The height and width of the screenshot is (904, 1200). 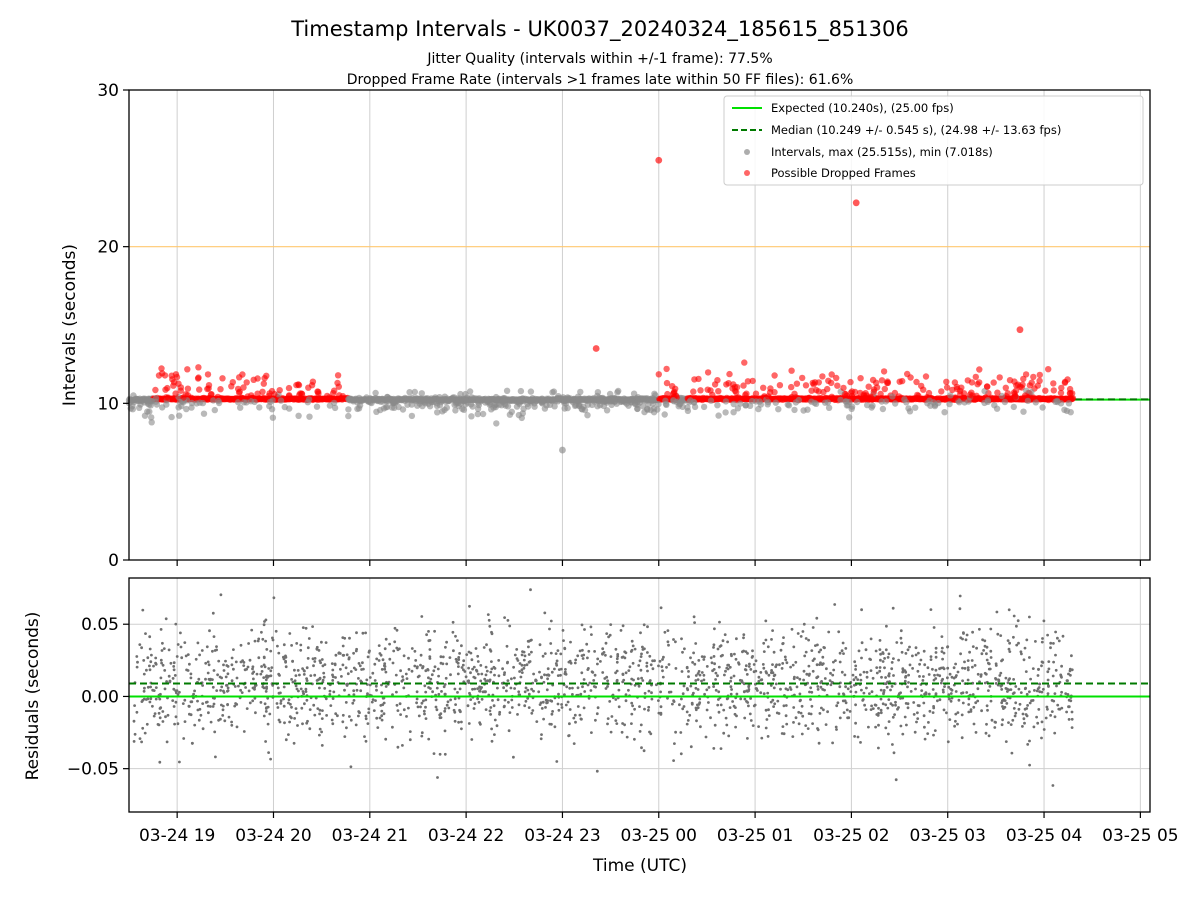 What do you see at coordinates (466, 836) in the screenshot?
I see `x-tick-label: 03-24 22` at bounding box center [466, 836].